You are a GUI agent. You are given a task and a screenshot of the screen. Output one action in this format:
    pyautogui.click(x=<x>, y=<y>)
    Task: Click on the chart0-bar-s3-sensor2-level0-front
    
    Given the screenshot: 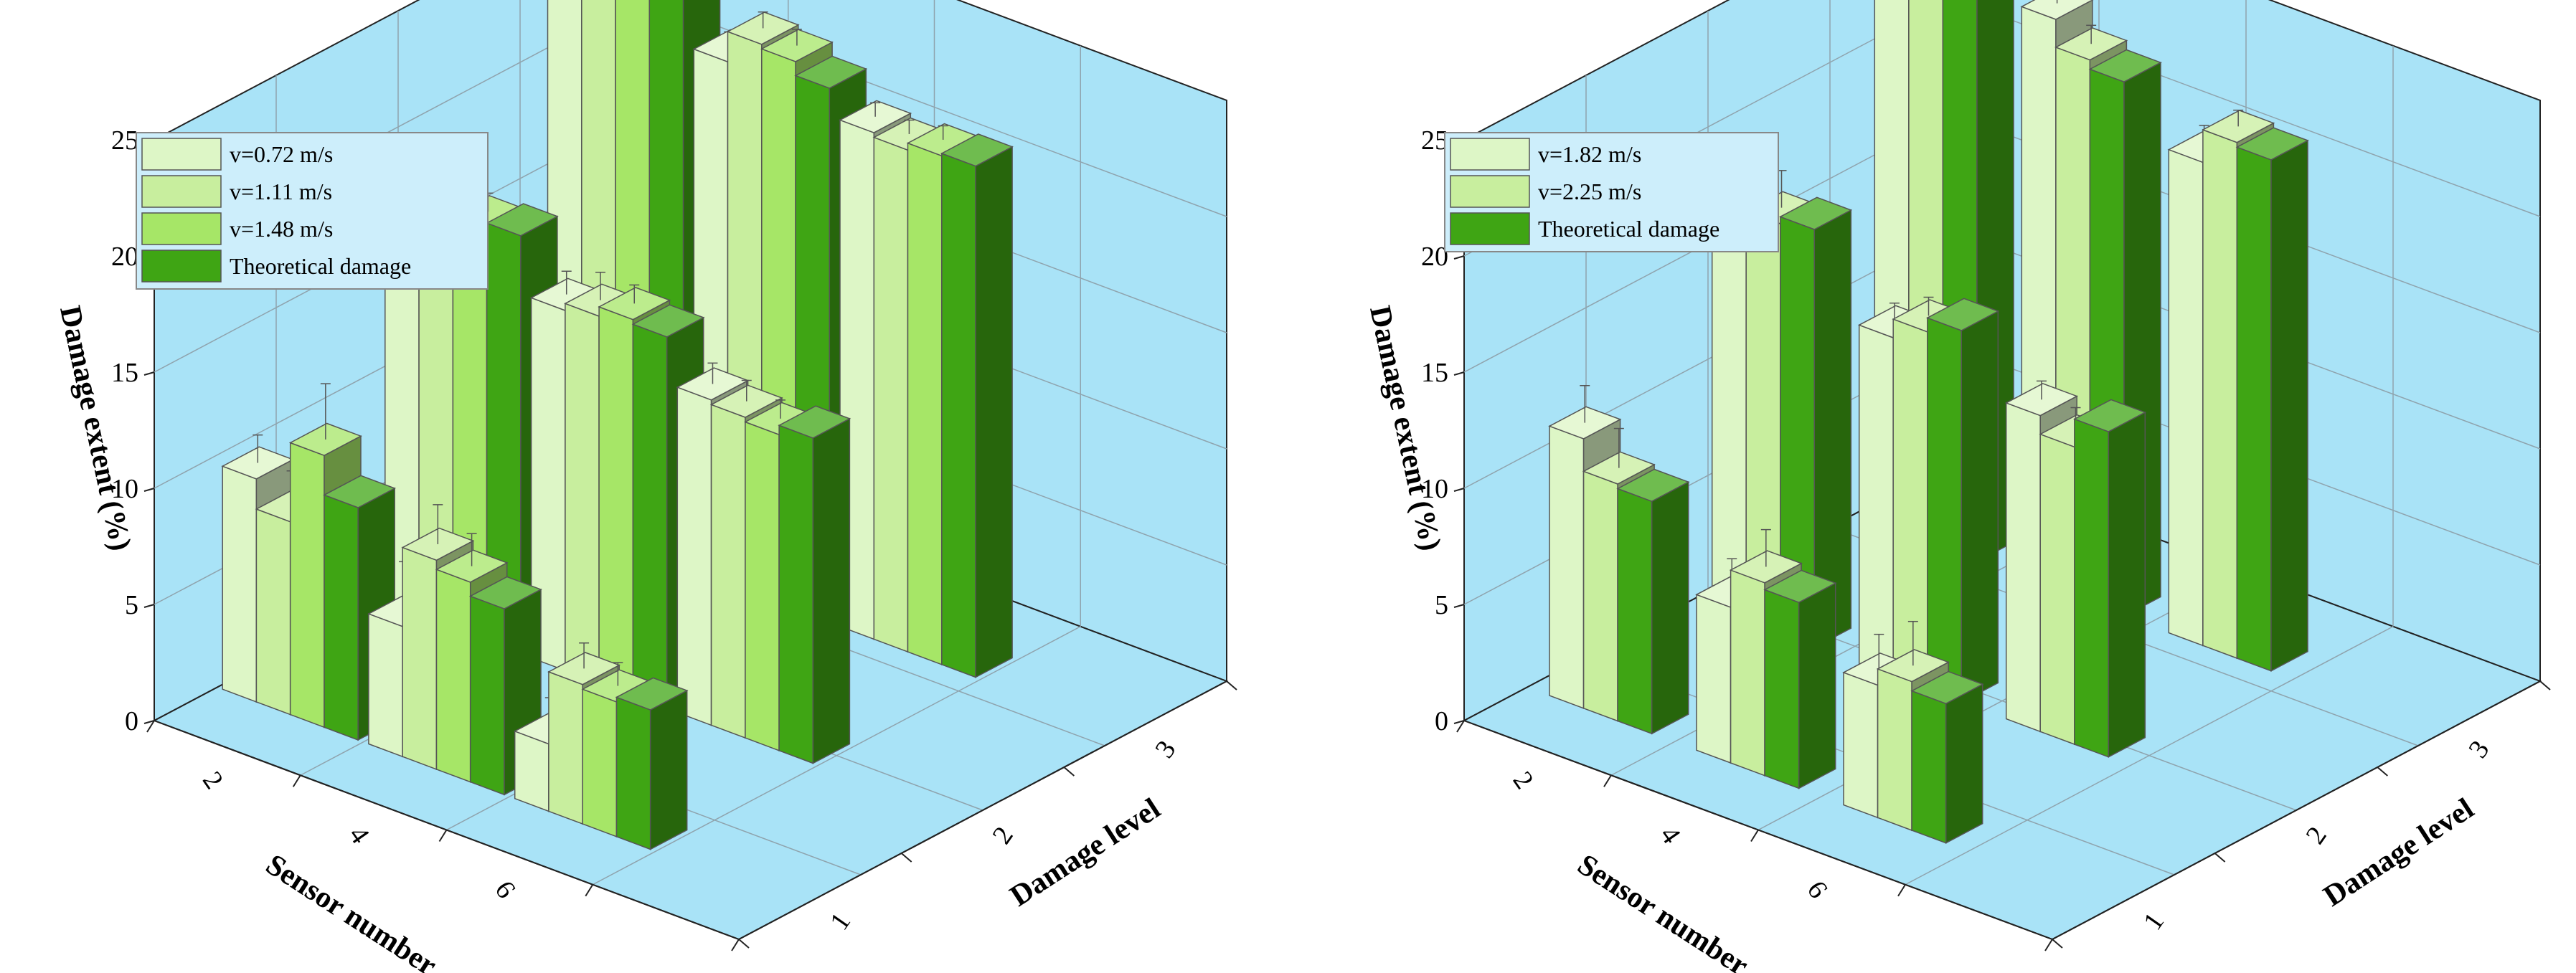 What is the action you would take?
    pyautogui.click(x=633, y=773)
    